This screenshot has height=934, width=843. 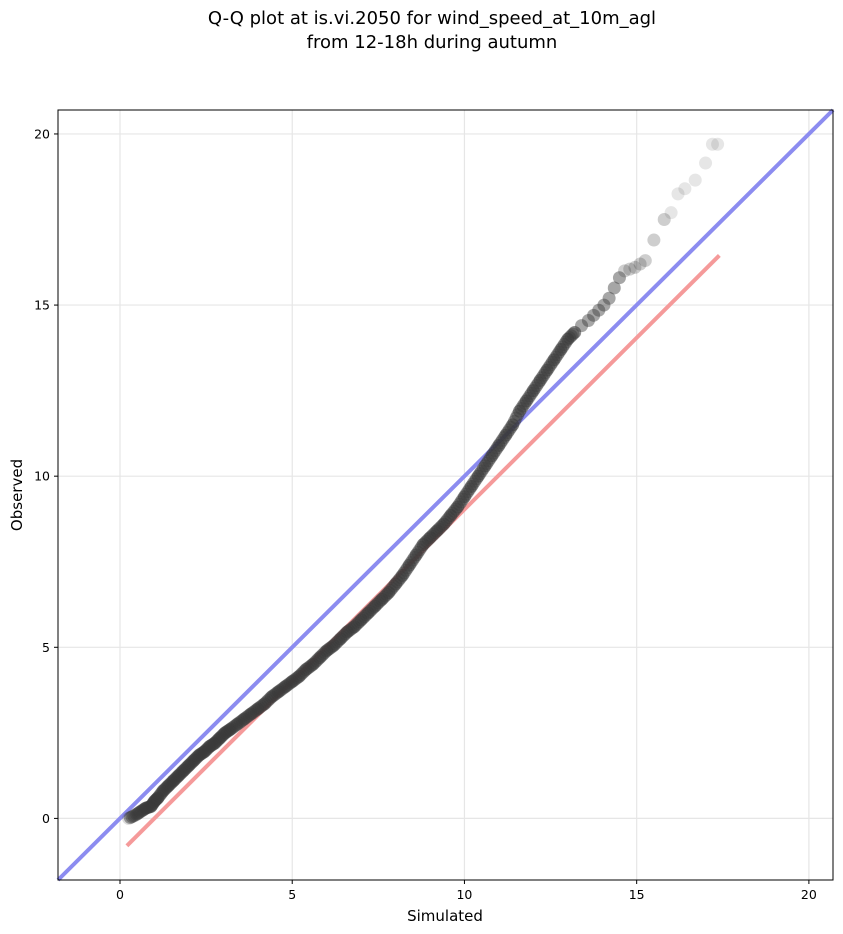 What do you see at coordinates (42, 133) in the screenshot?
I see `y-tick-label: 20` at bounding box center [42, 133].